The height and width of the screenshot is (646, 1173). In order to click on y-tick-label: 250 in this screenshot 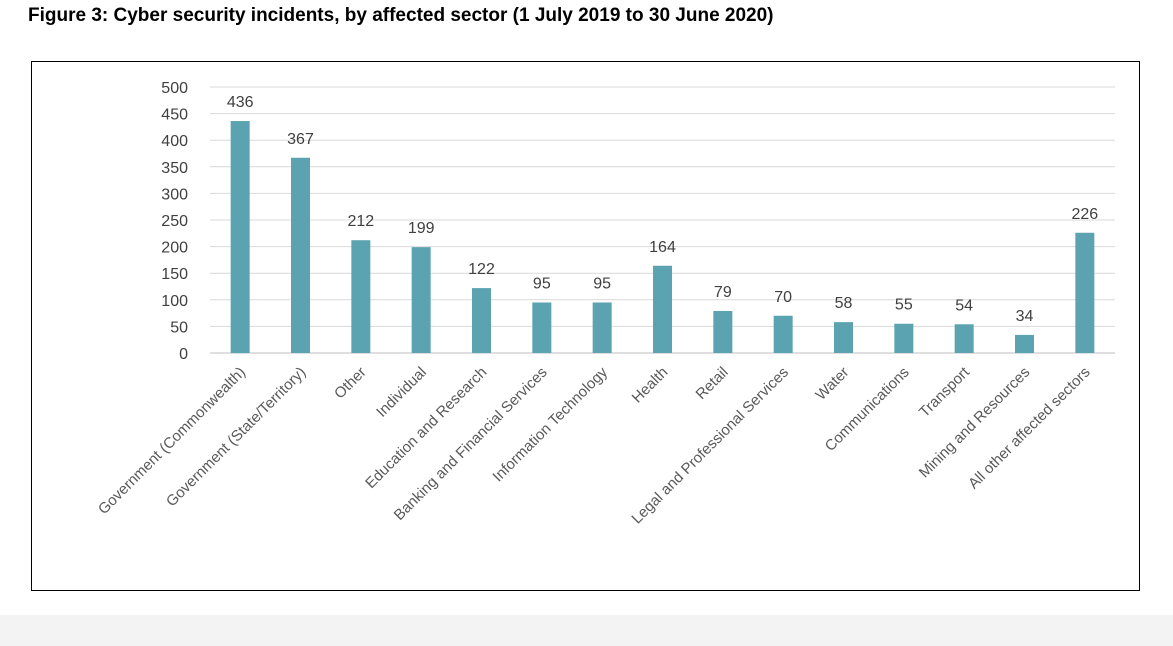, I will do `click(174, 221)`.